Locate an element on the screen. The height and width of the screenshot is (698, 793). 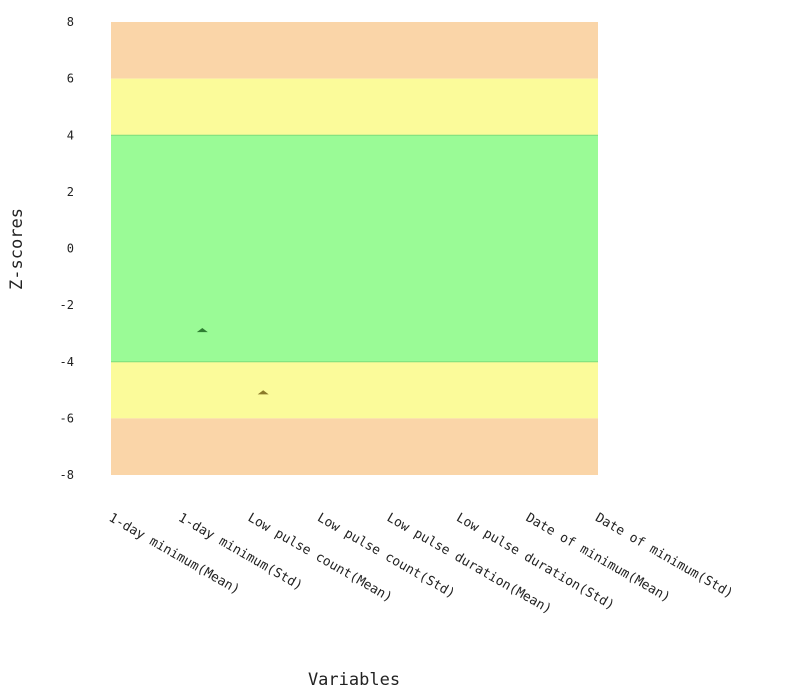
y-tick-label: -4 is located at coordinates (67, 362).